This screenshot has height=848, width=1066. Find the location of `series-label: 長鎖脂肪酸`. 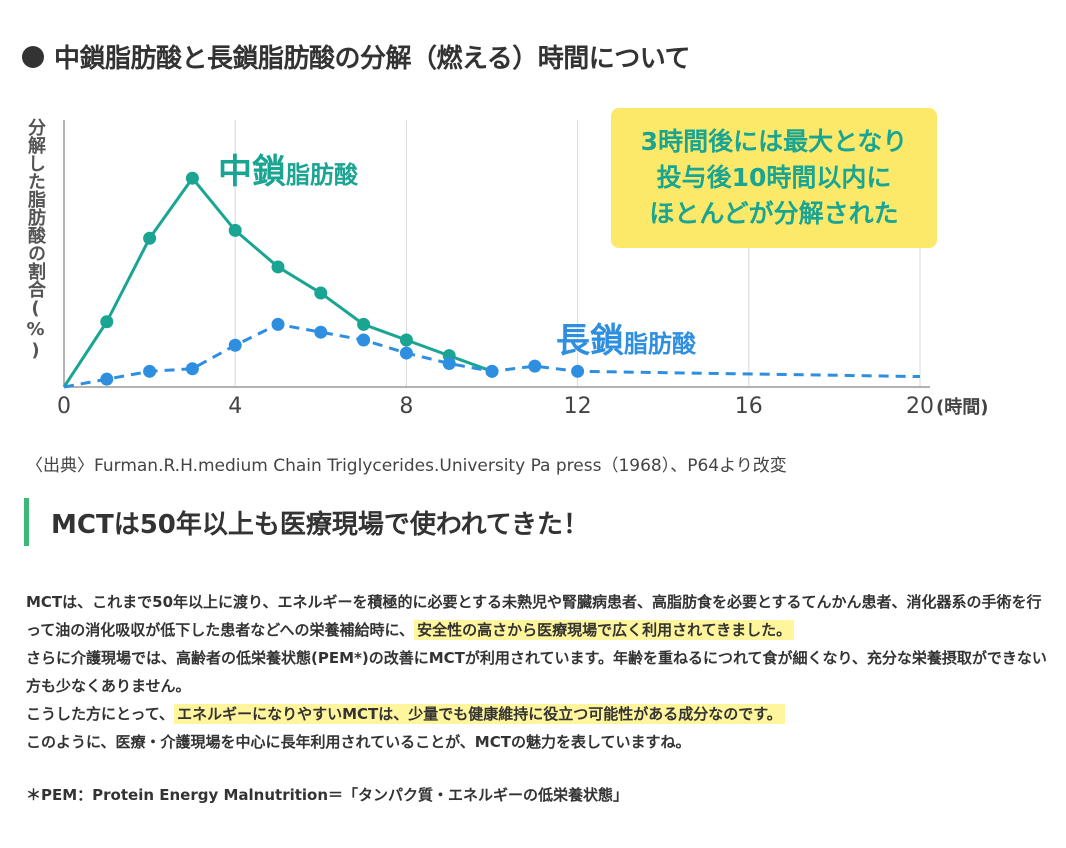

series-label: 長鎖脂肪酸 is located at coordinates (626, 341).